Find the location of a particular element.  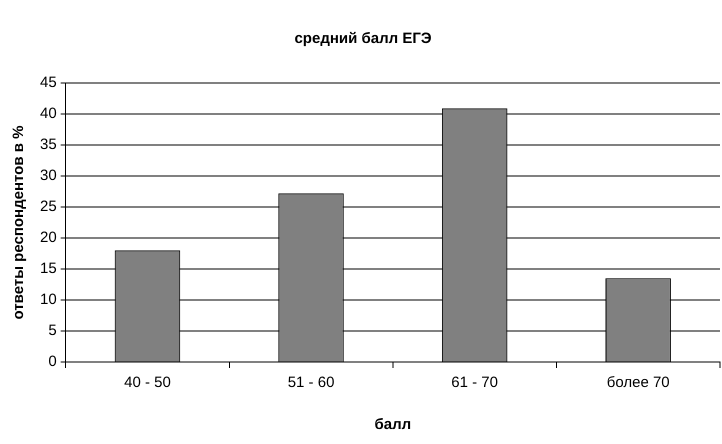

y-tick-label: 0 is located at coordinates (52, 361).